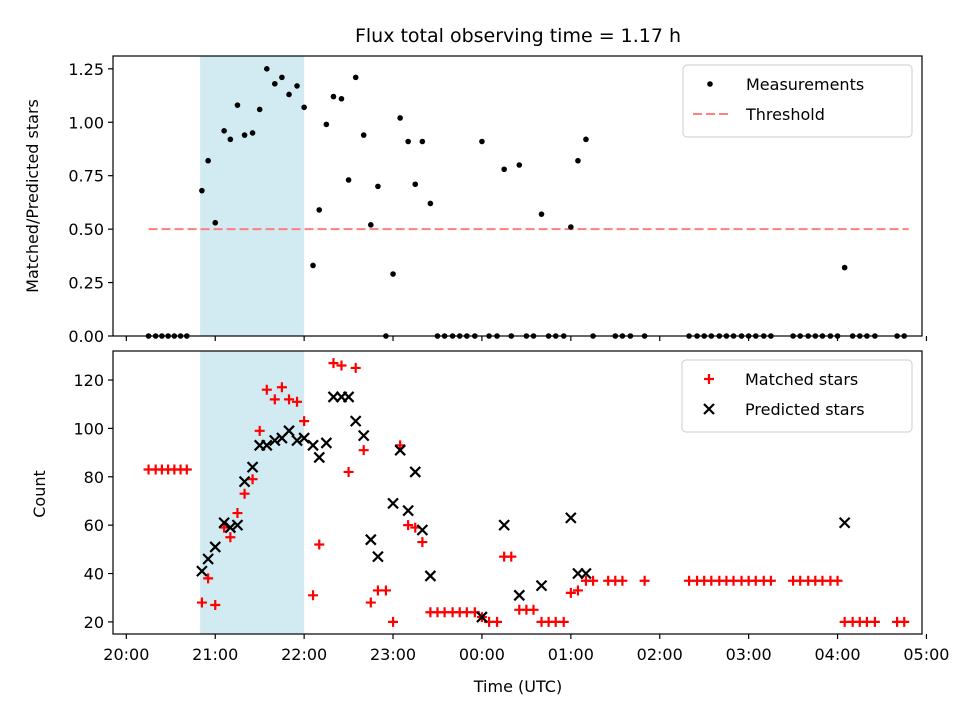  Describe the element at coordinates (805, 84) in the screenshot. I see `legend-label: Measurements` at that location.